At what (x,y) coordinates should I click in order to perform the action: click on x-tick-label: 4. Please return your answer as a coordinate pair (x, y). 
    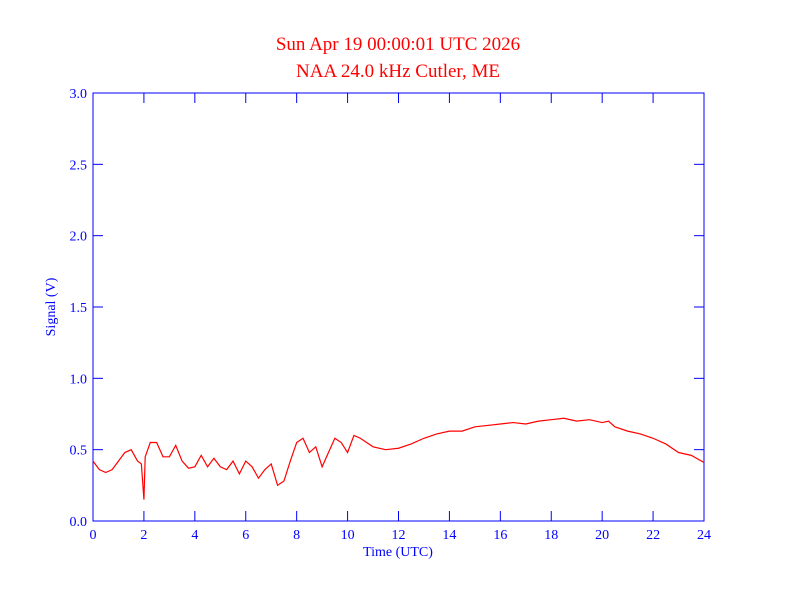
    Looking at the image, I should click on (194, 535).